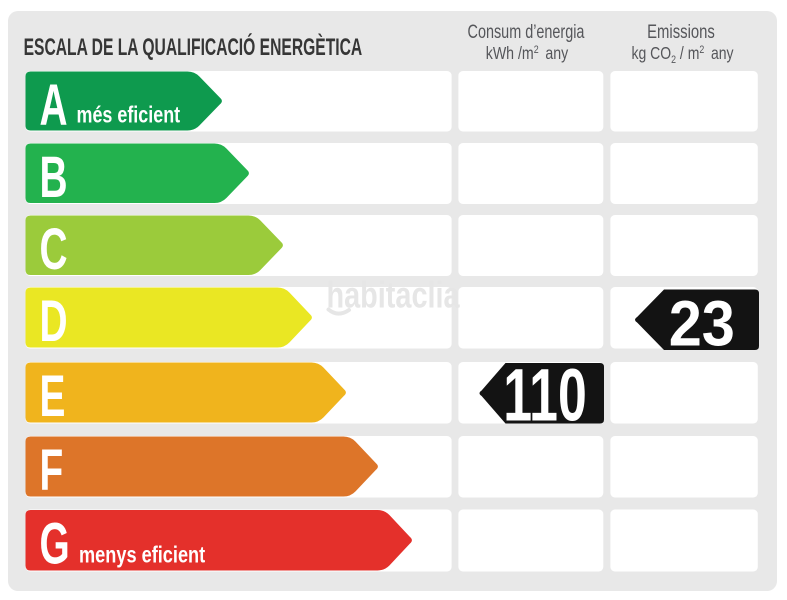  I want to click on svg-text: A, so click(54, 105).